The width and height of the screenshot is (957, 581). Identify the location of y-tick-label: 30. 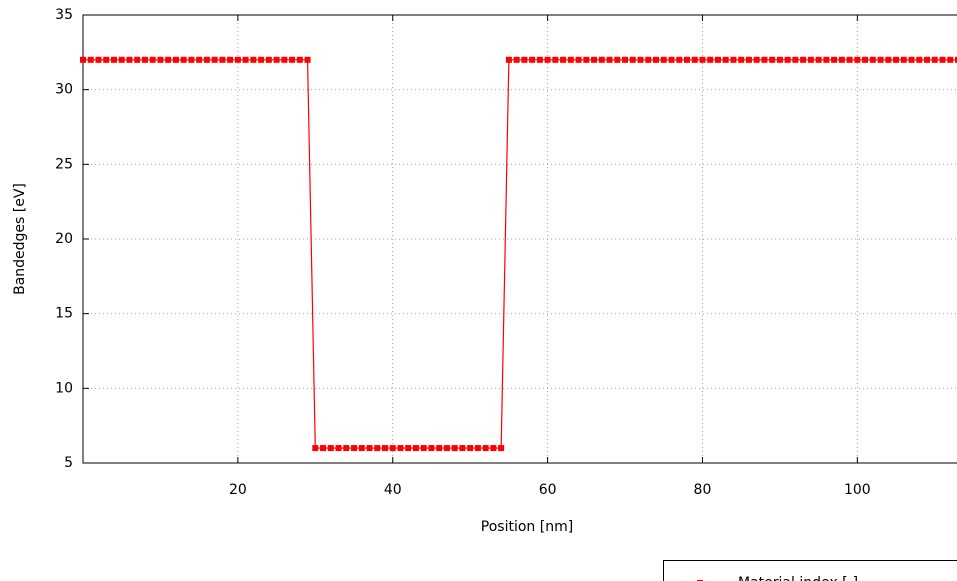
(64, 90).